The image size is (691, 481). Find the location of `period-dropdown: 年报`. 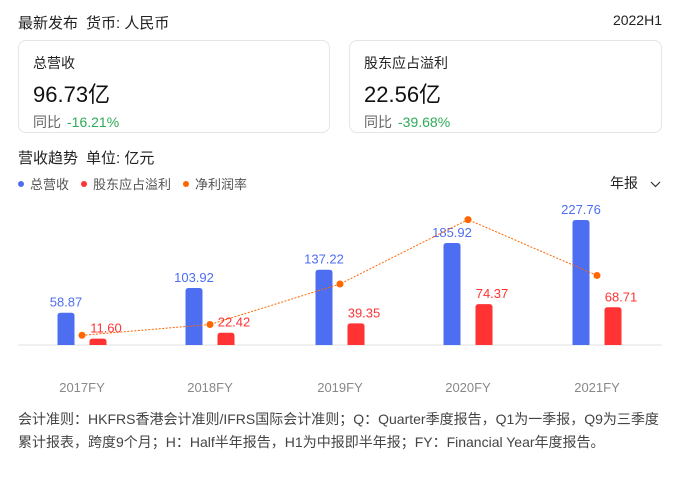

period-dropdown: 年报 is located at coordinates (635, 183).